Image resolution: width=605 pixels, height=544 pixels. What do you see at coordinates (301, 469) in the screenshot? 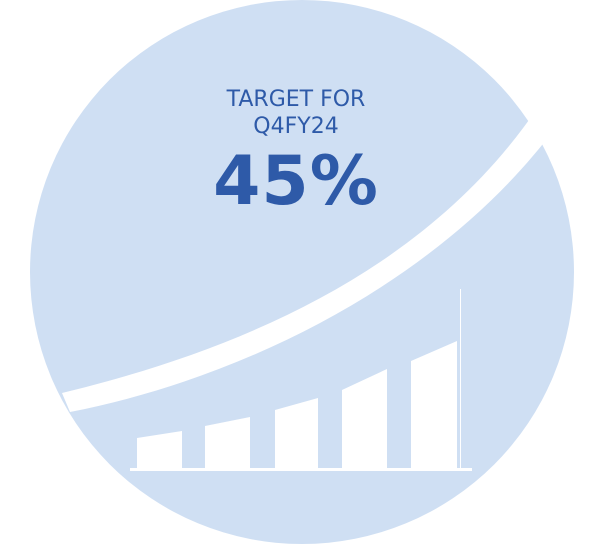
I see `chart-baseline` at bounding box center [301, 469].